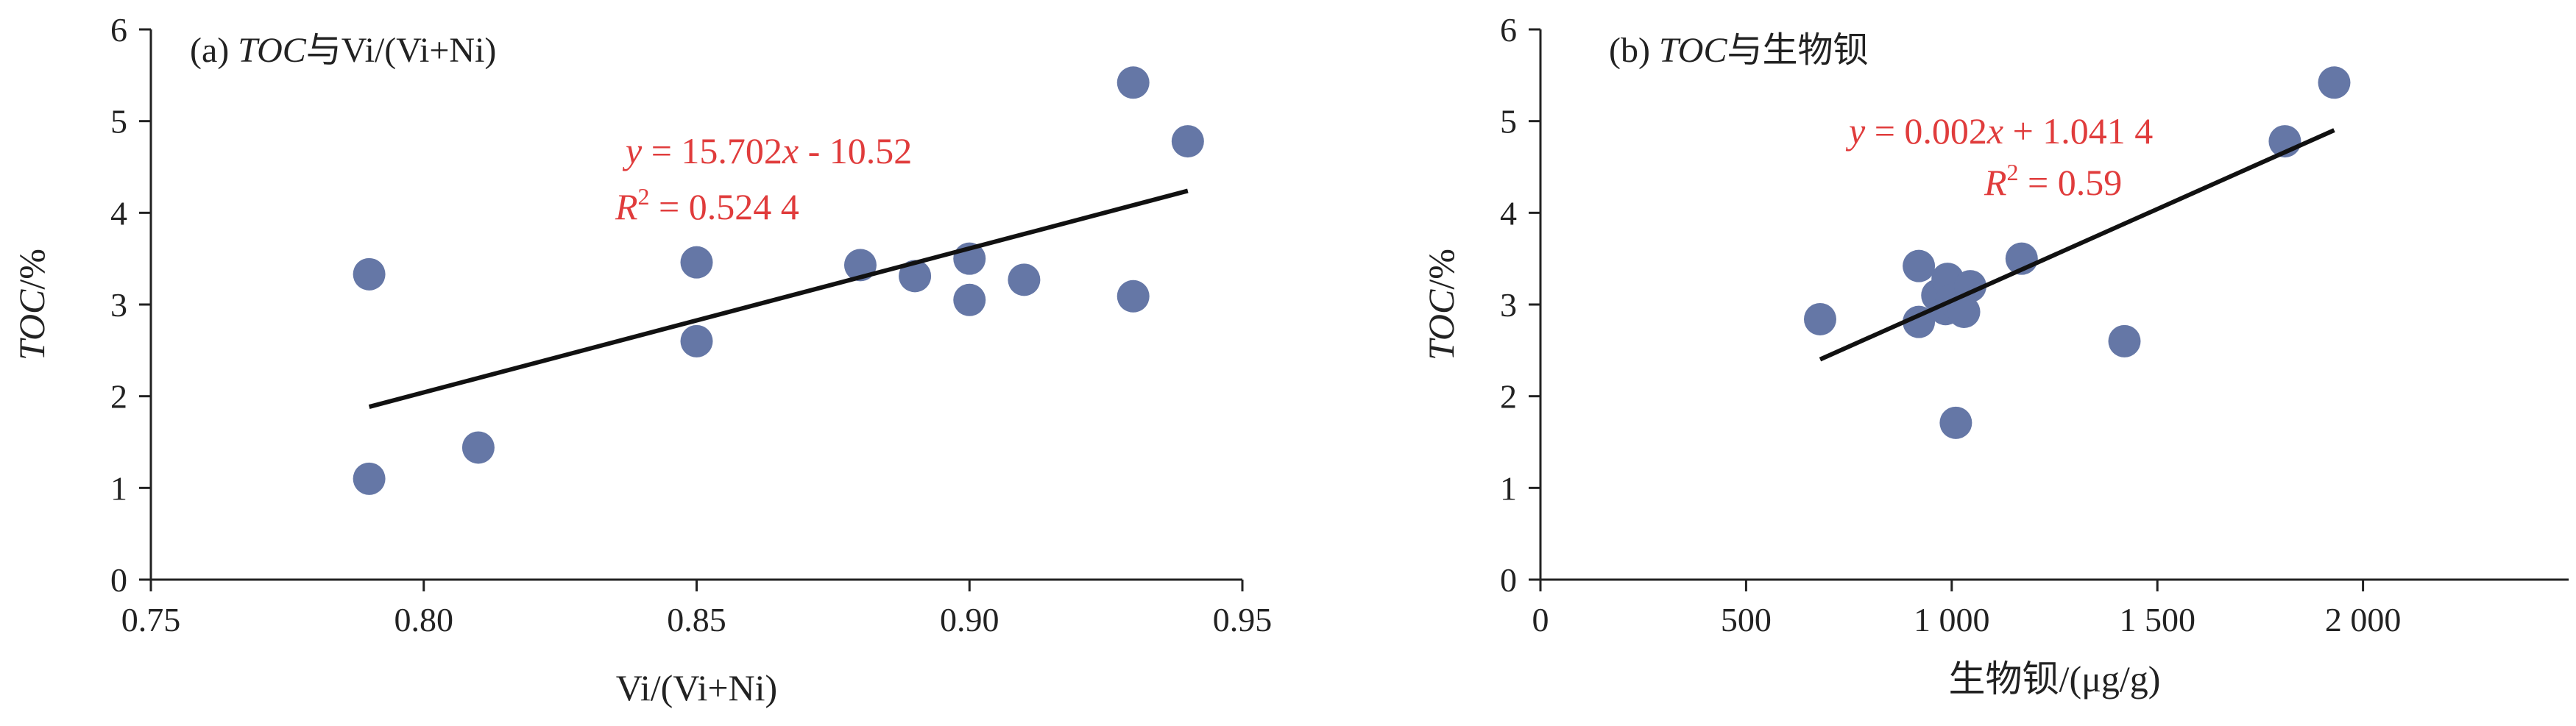 The image size is (2576, 726). I want to click on equation-slope: = 15.702, so click(712, 150).